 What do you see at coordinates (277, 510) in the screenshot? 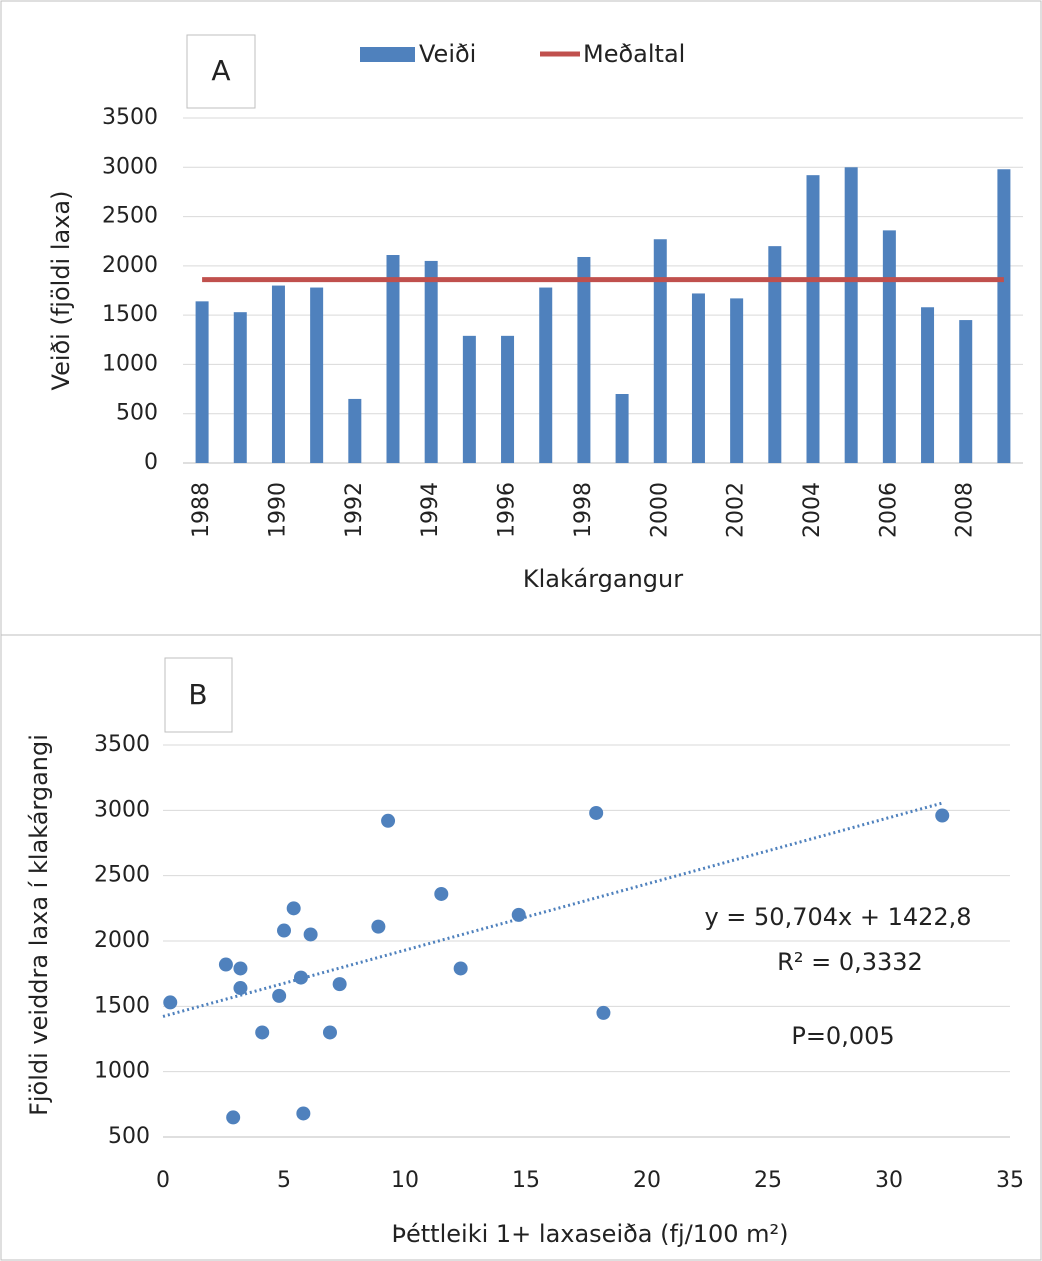
I see `x-tick-label: 1990` at bounding box center [277, 510].